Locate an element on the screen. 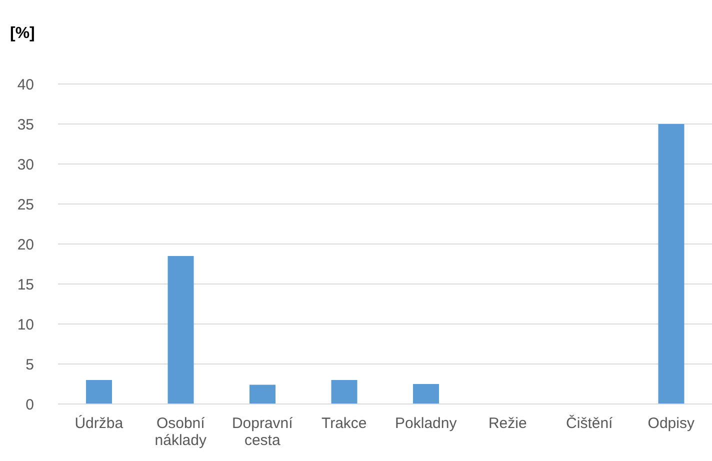  x-tick-label: Trakce is located at coordinates (344, 423).